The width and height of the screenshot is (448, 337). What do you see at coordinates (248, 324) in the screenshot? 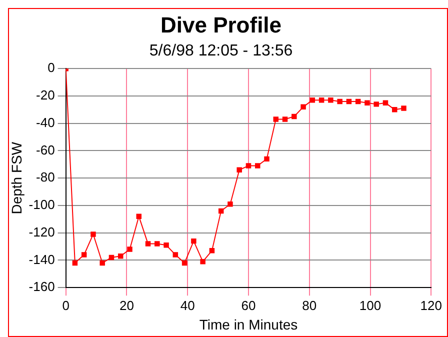
I see `x-axis-title: Time in Minutes` at bounding box center [248, 324].